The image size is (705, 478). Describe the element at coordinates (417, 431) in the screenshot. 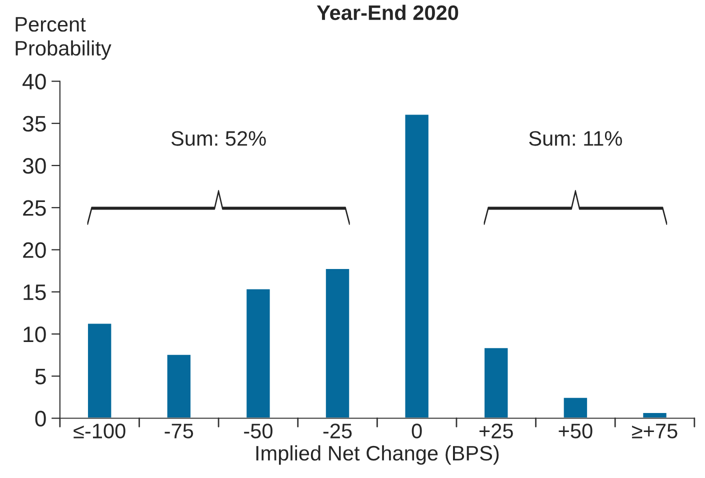

I see `x-tick-label: 0` at that location.